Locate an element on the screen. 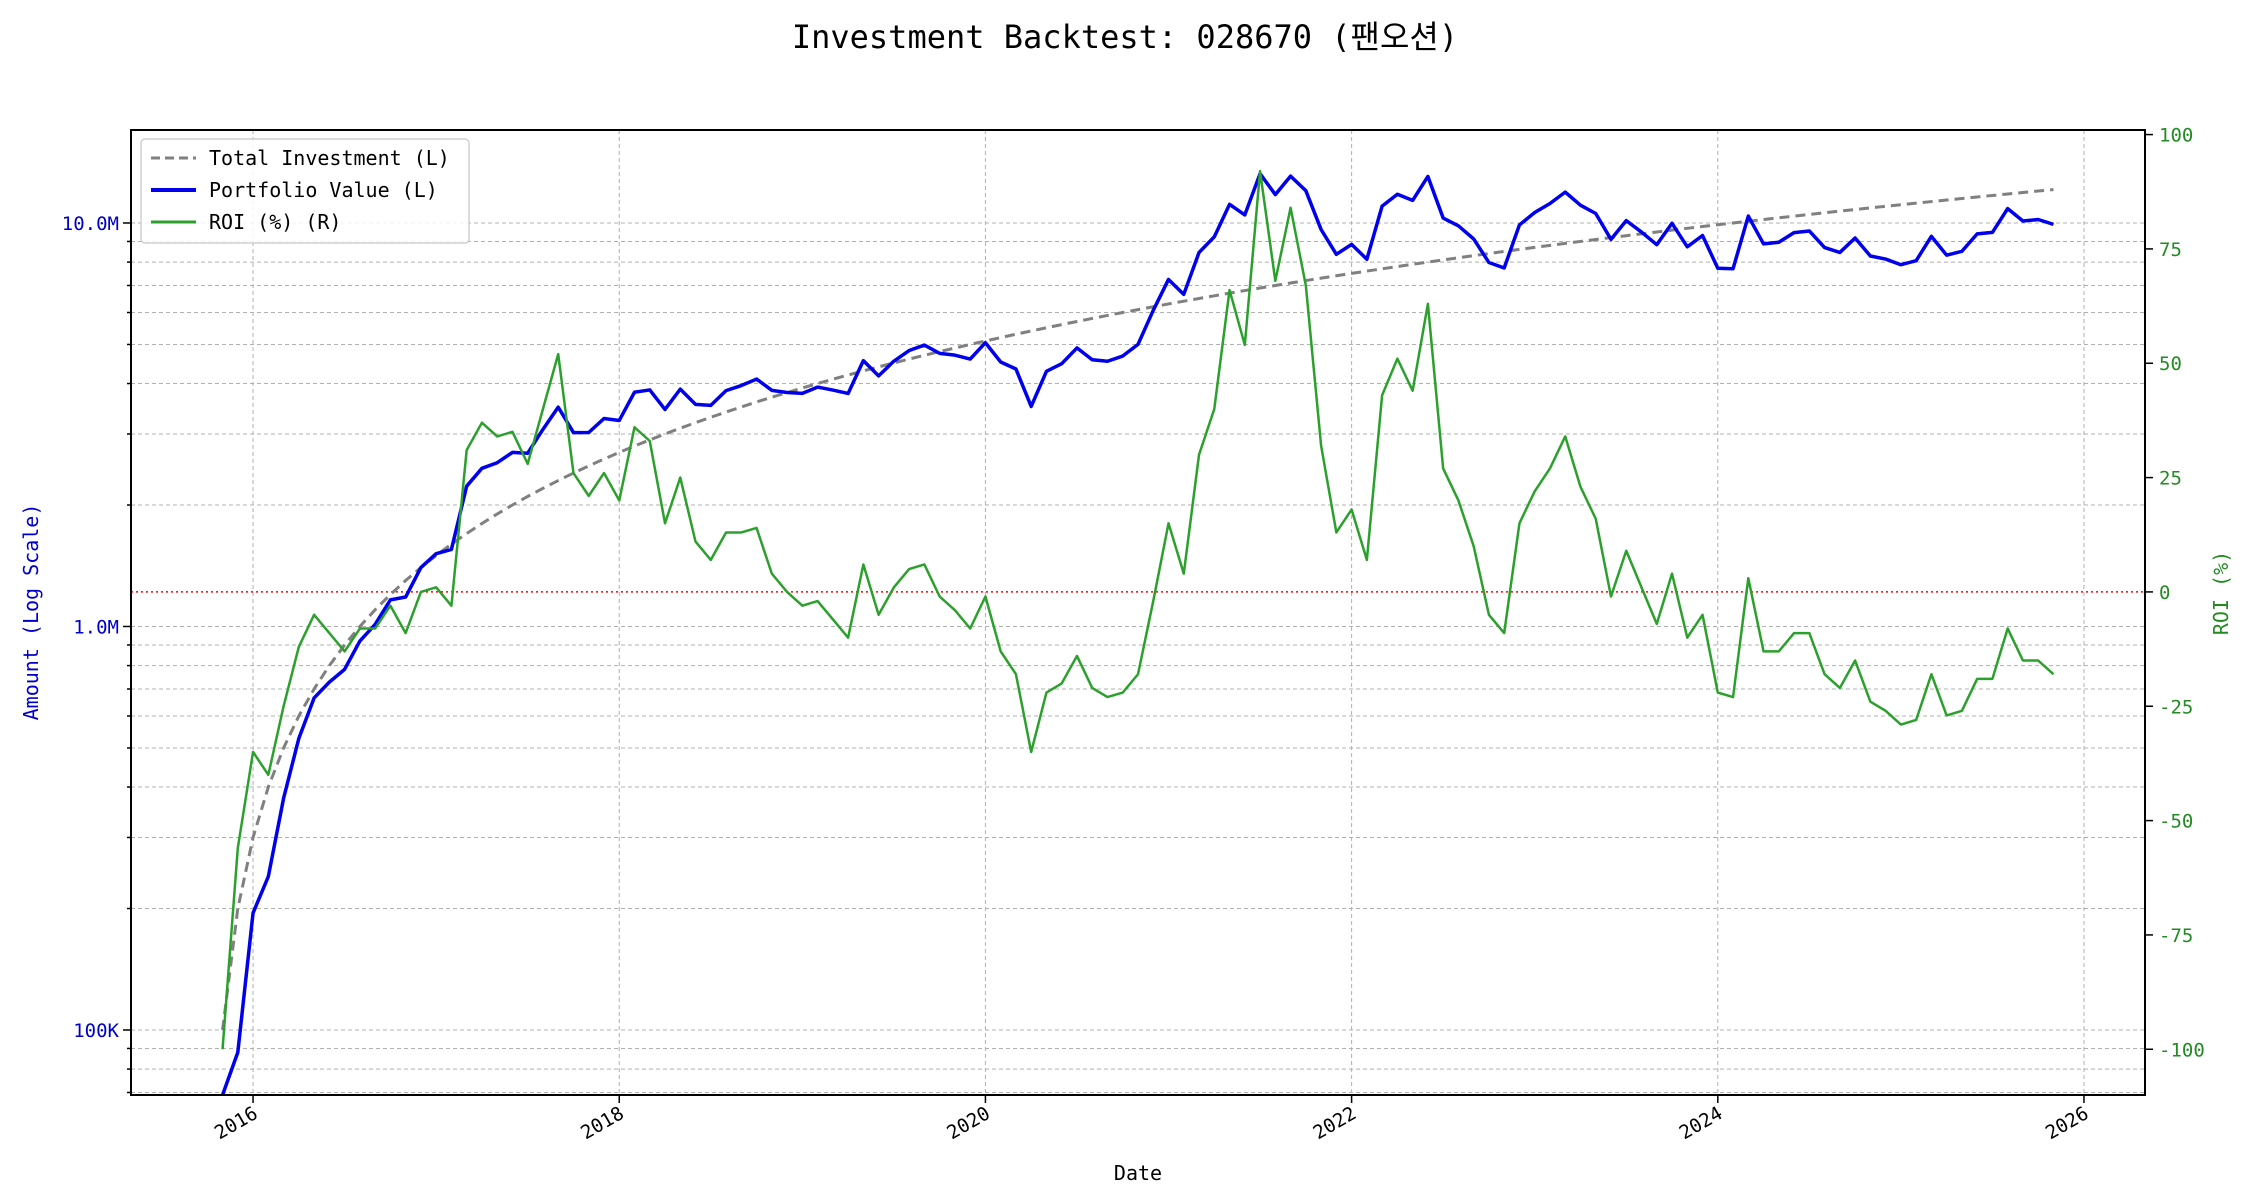 The height and width of the screenshot is (1200, 2250). x-tick-label: 2026 is located at coordinates (2067, 1123).